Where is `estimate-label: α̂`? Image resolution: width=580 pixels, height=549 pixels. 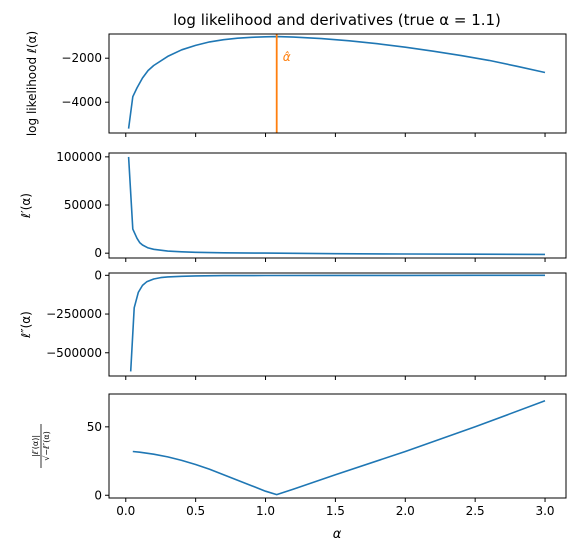
estimate-label: α̂ is located at coordinates (287, 57).